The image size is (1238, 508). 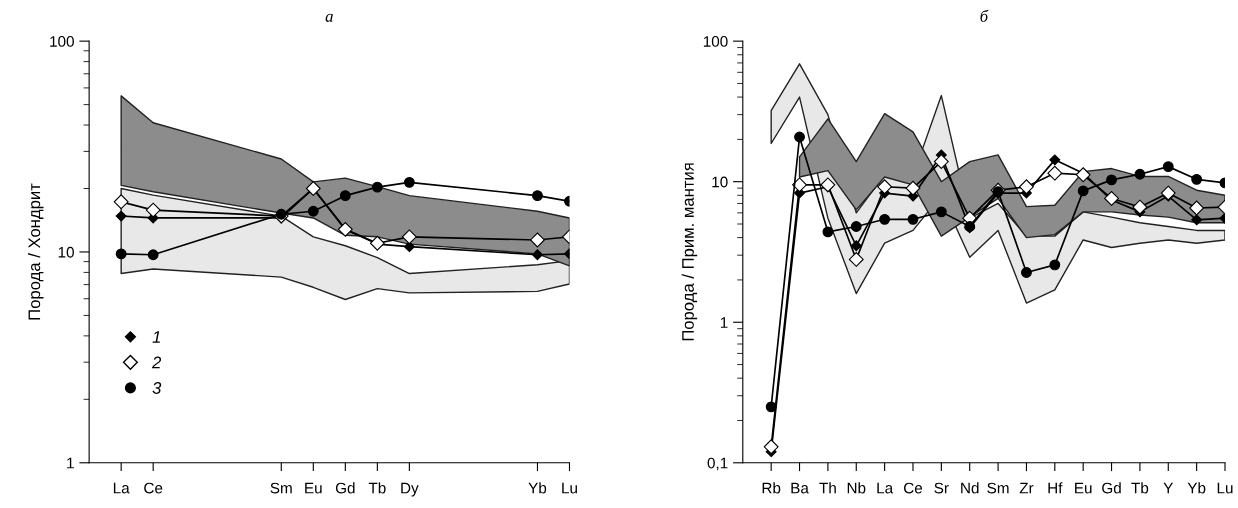 I want to click on legend-label: 3, so click(x=157, y=388).